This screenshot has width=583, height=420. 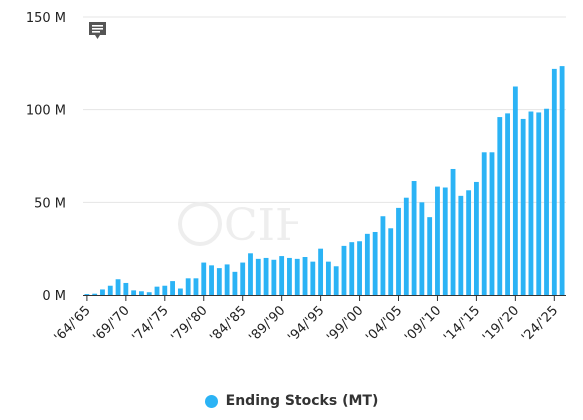 I want to click on watermark-logo: CIH, so click(x=238, y=225).